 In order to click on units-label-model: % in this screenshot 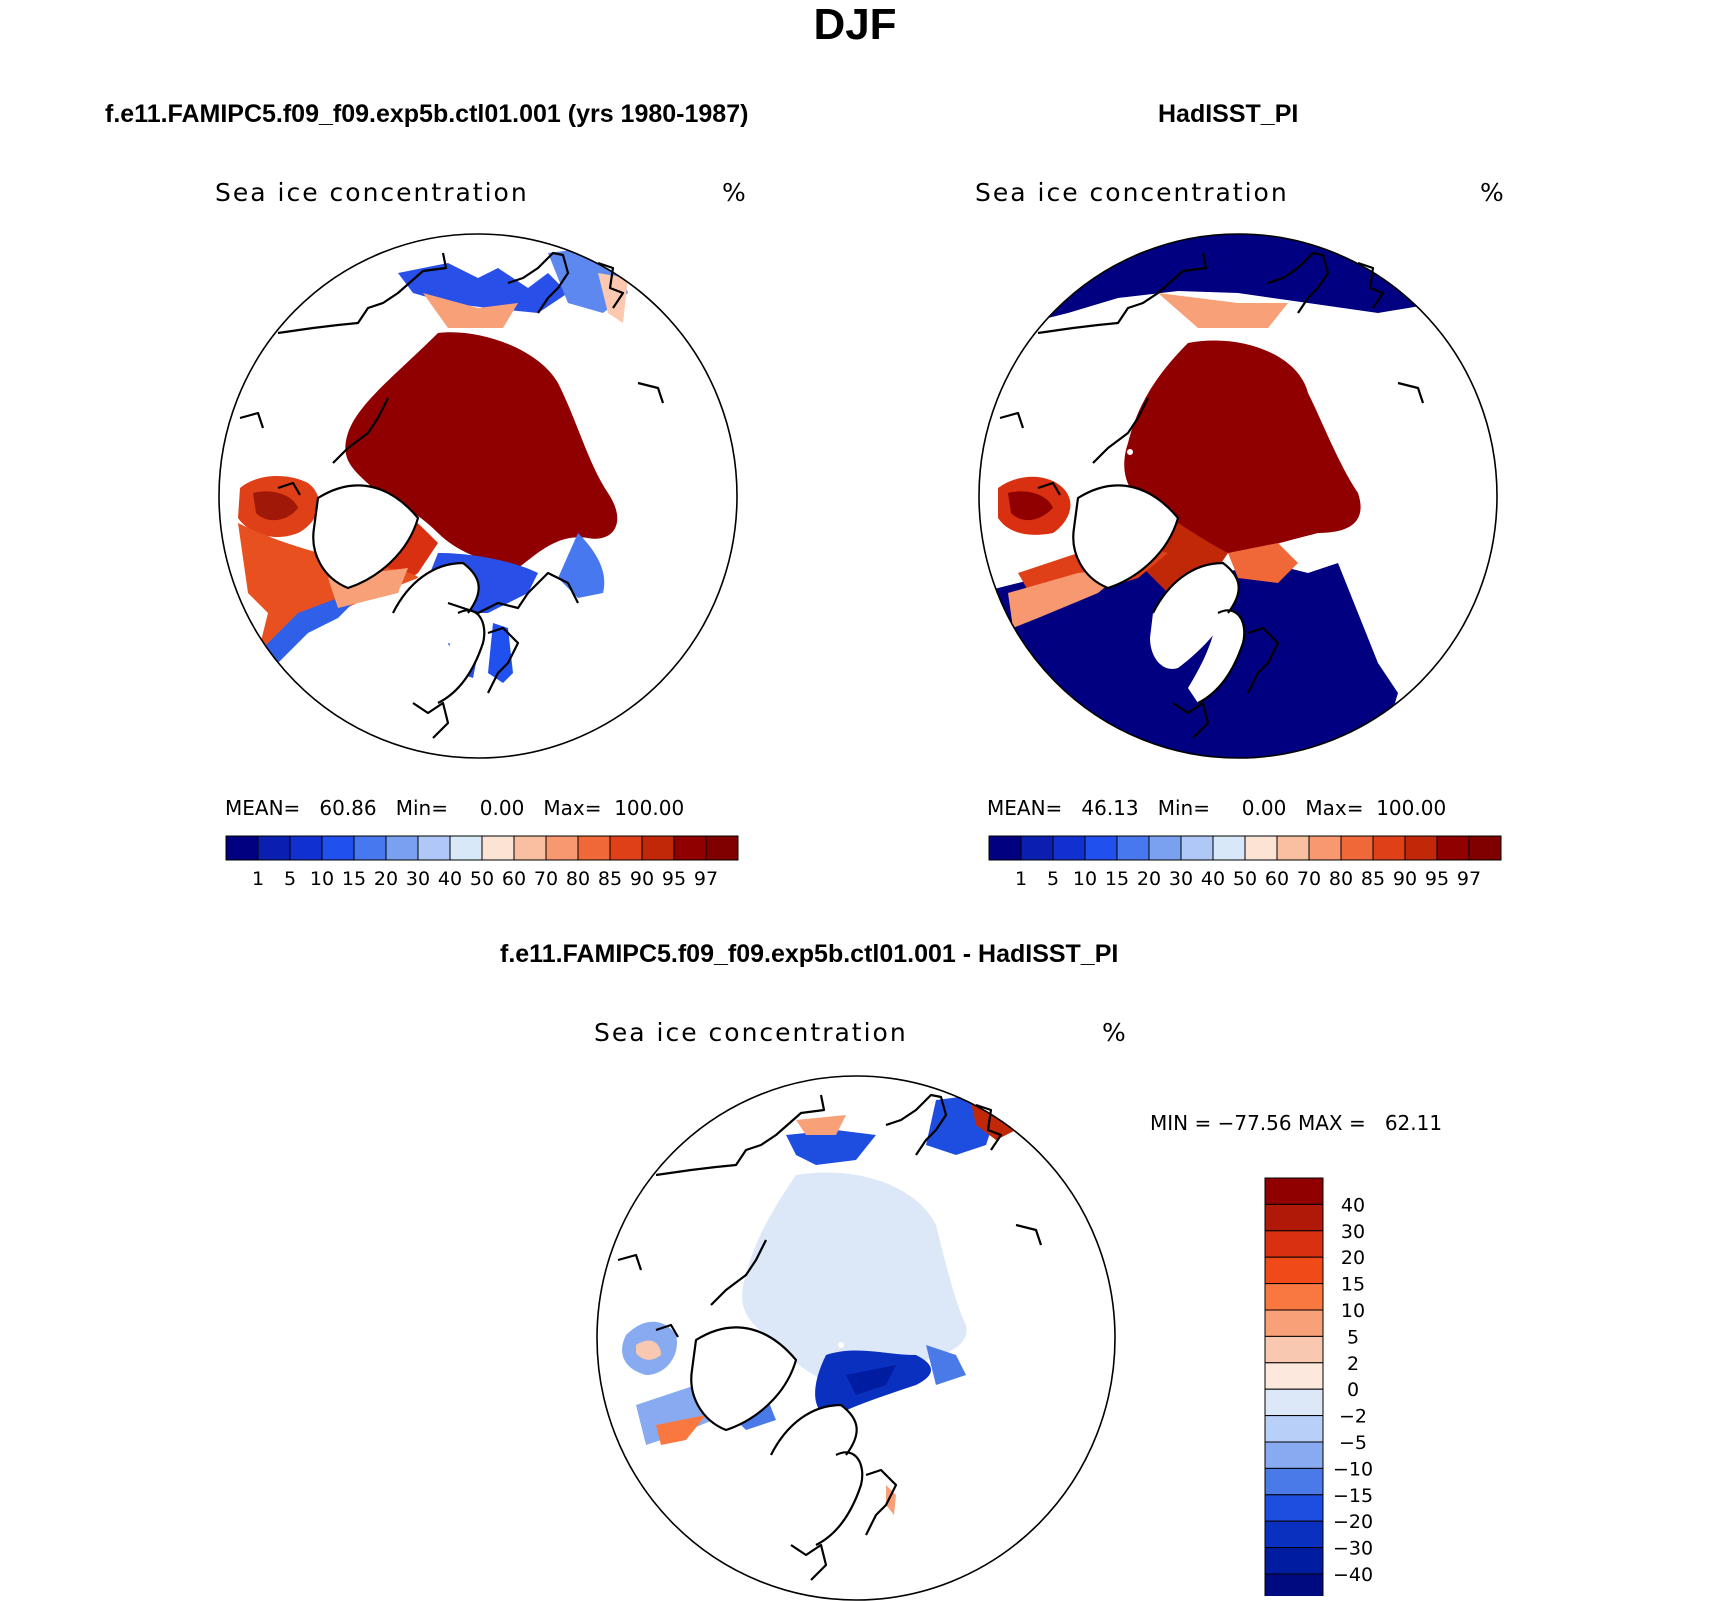, I will do `click(735, 192)`.